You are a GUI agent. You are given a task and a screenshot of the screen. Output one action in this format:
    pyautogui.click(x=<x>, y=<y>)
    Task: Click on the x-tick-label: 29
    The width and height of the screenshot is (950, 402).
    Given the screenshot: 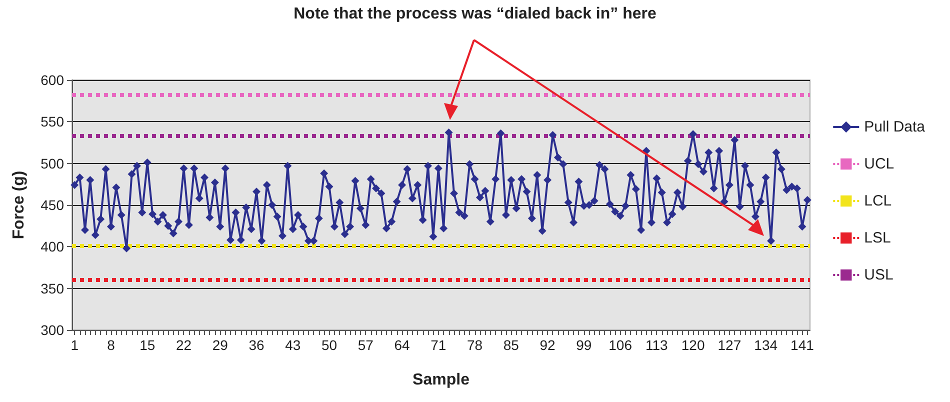 What is the action you would take?
    pyautogui.click(x=220, y=345)
    